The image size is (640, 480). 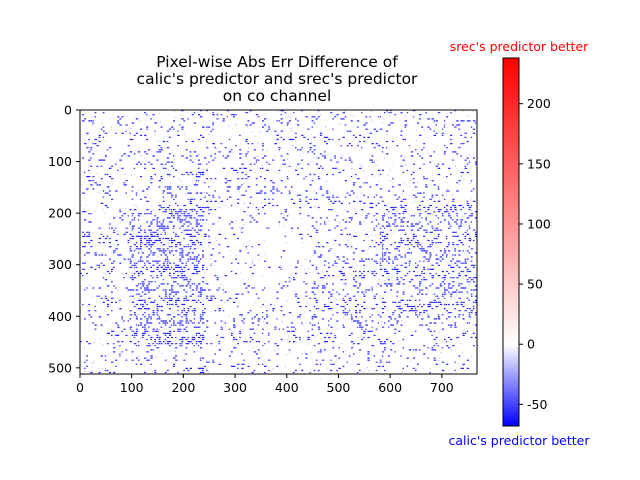 What do you see at coordinates (539, 103) in the screenshot?
I see `colorbar-tick-label: 200` at bounding box center [539, 103].